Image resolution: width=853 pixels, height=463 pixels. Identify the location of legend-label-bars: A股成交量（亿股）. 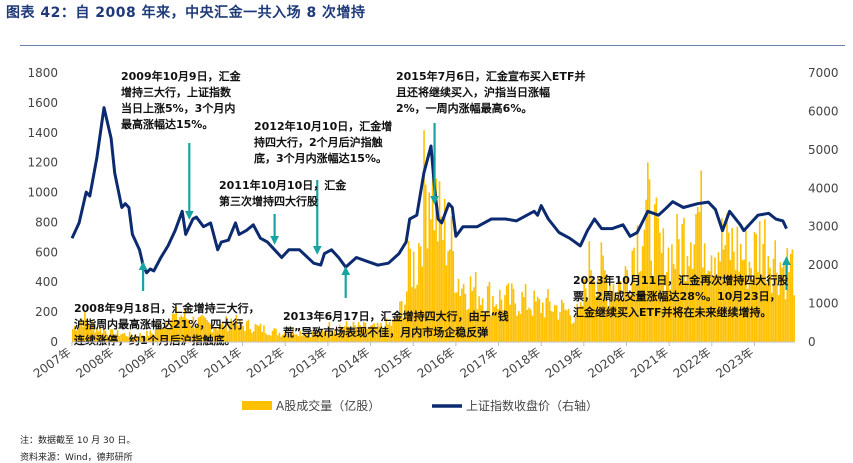
(328, 405).